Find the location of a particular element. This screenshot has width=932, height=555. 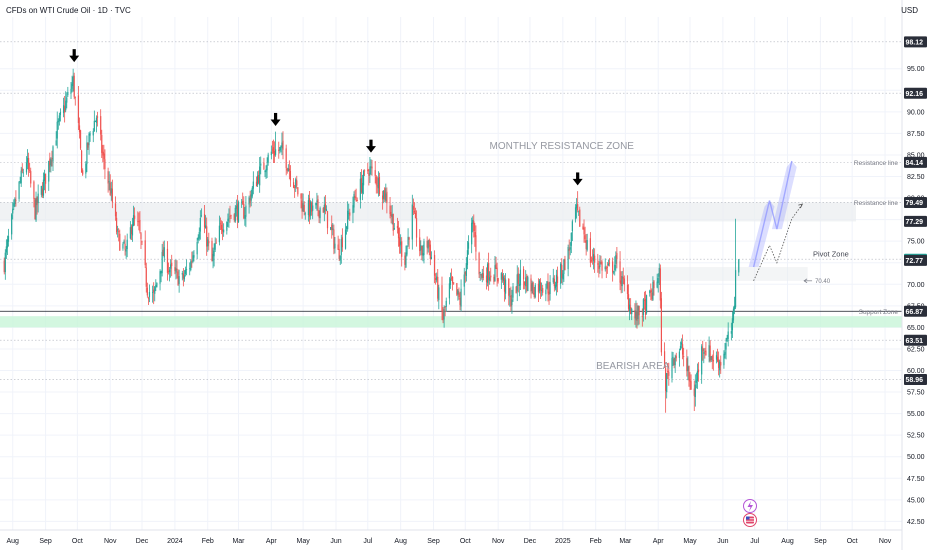

price-label: 79.49 is located at coordinates (915, 203).